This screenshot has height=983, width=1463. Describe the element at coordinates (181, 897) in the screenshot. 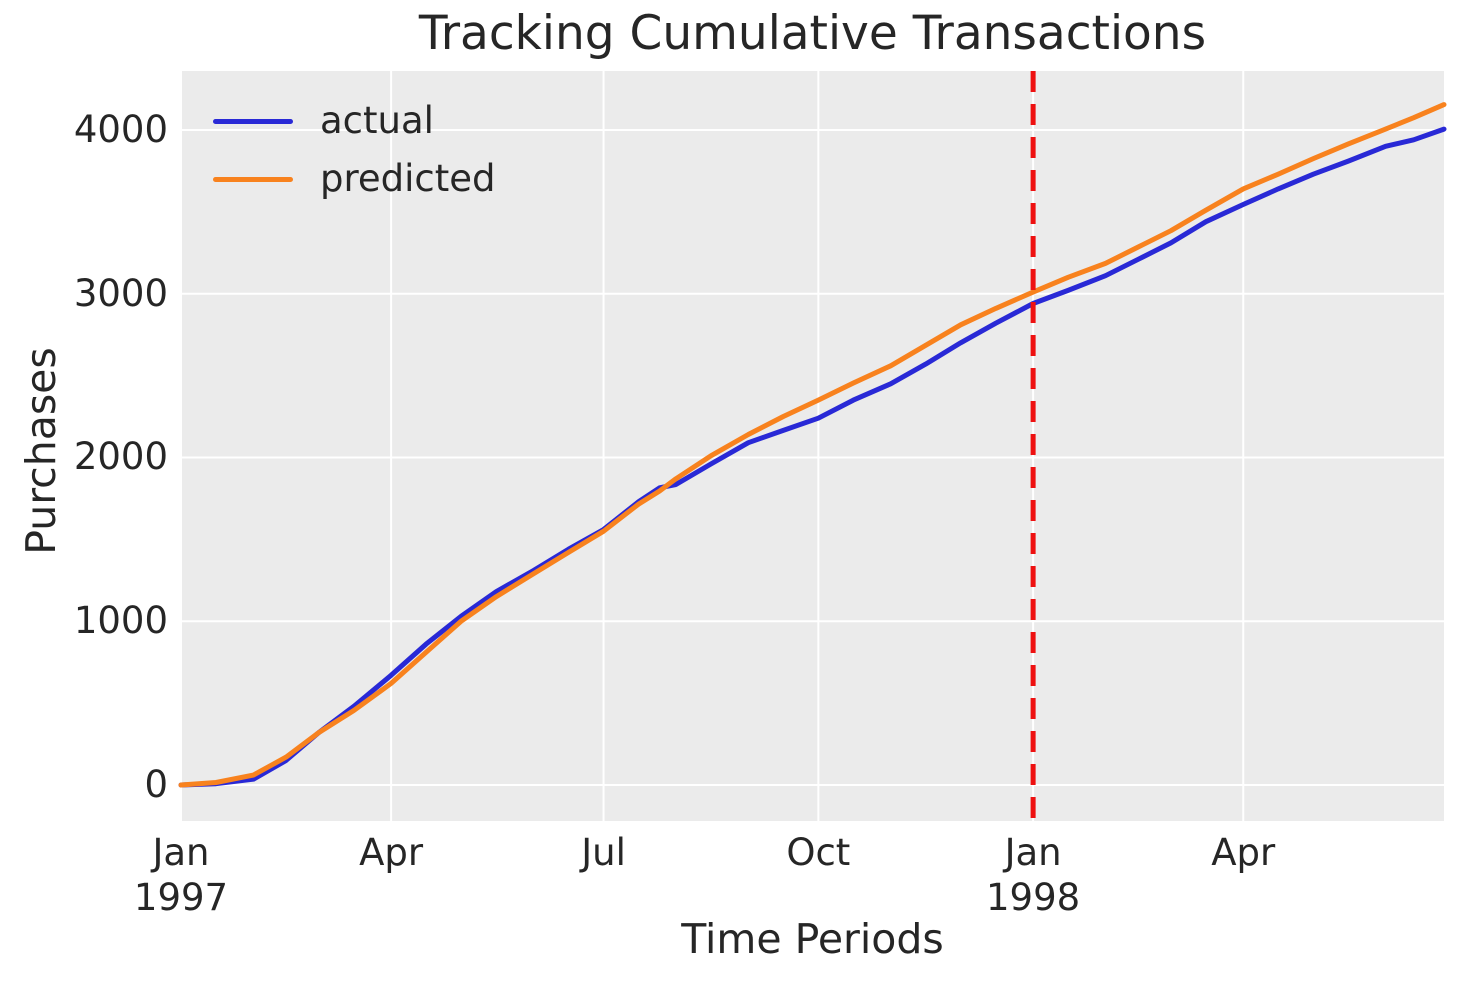

I see `x-tick-year: 1997` at that location.